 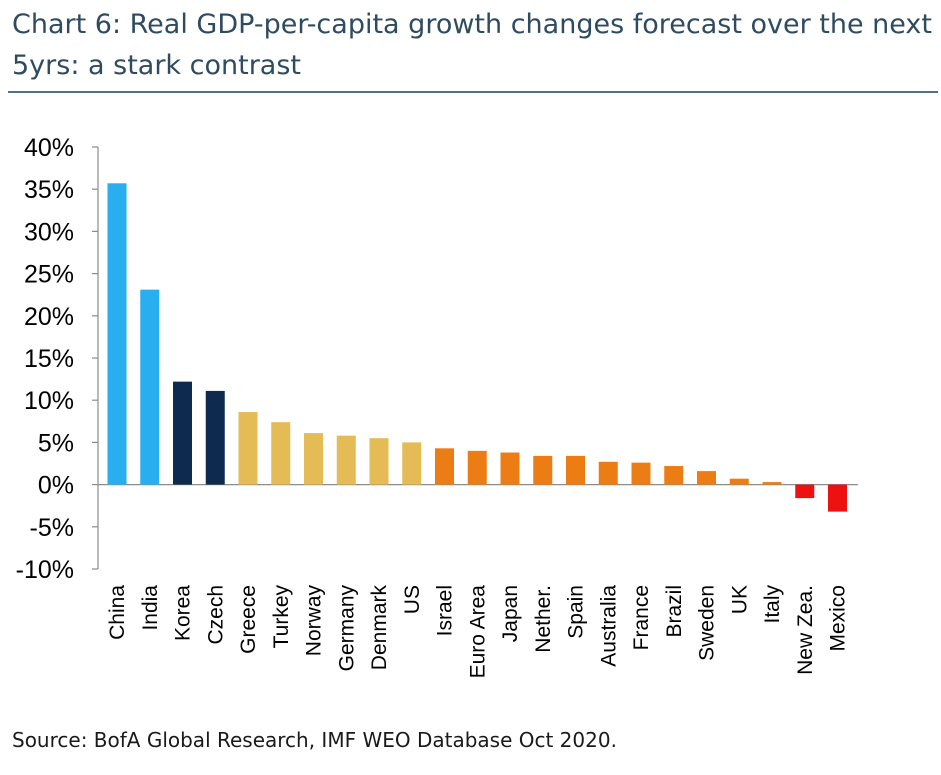 I want to click on y-tick-label: 20%, so click(x=49, y=317).